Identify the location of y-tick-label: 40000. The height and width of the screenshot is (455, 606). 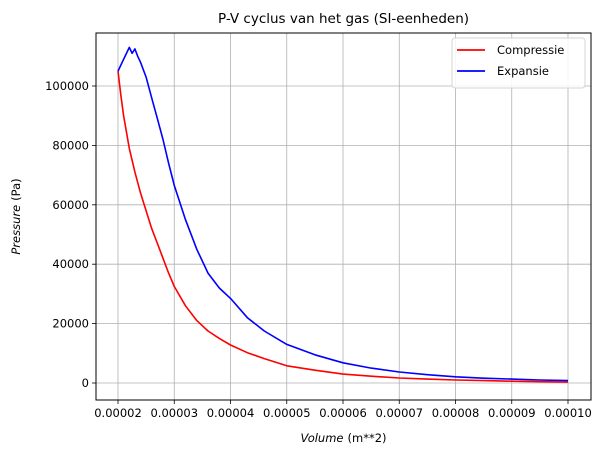
(70, 264).